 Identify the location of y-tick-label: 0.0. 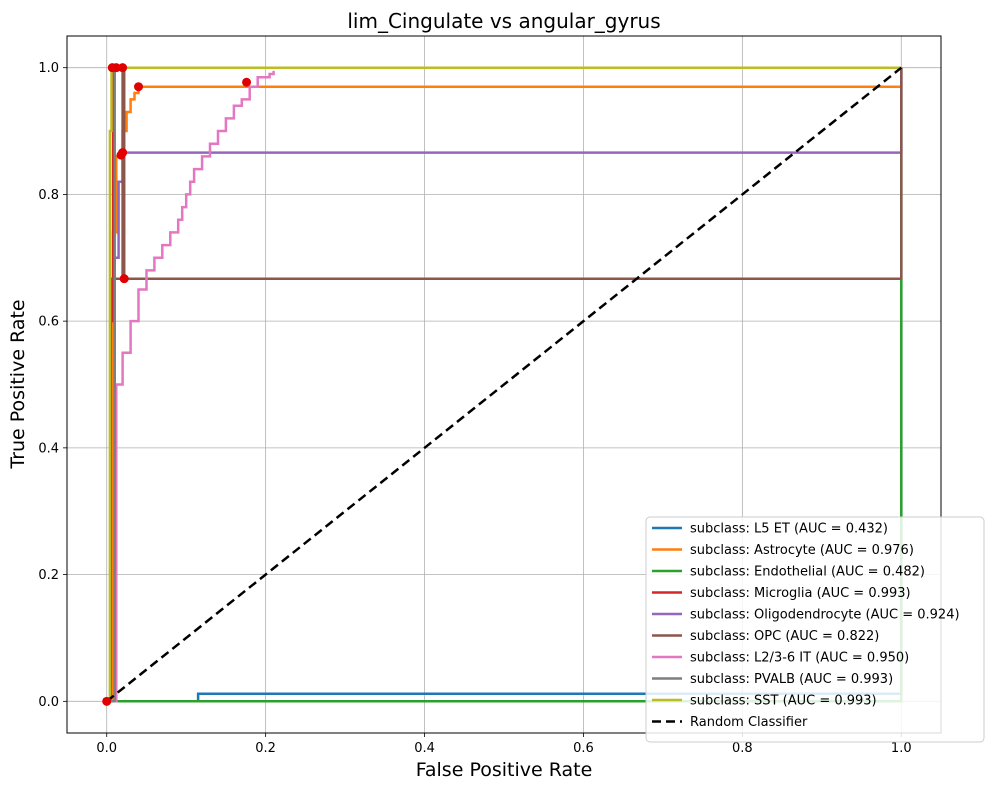
(48, 702).